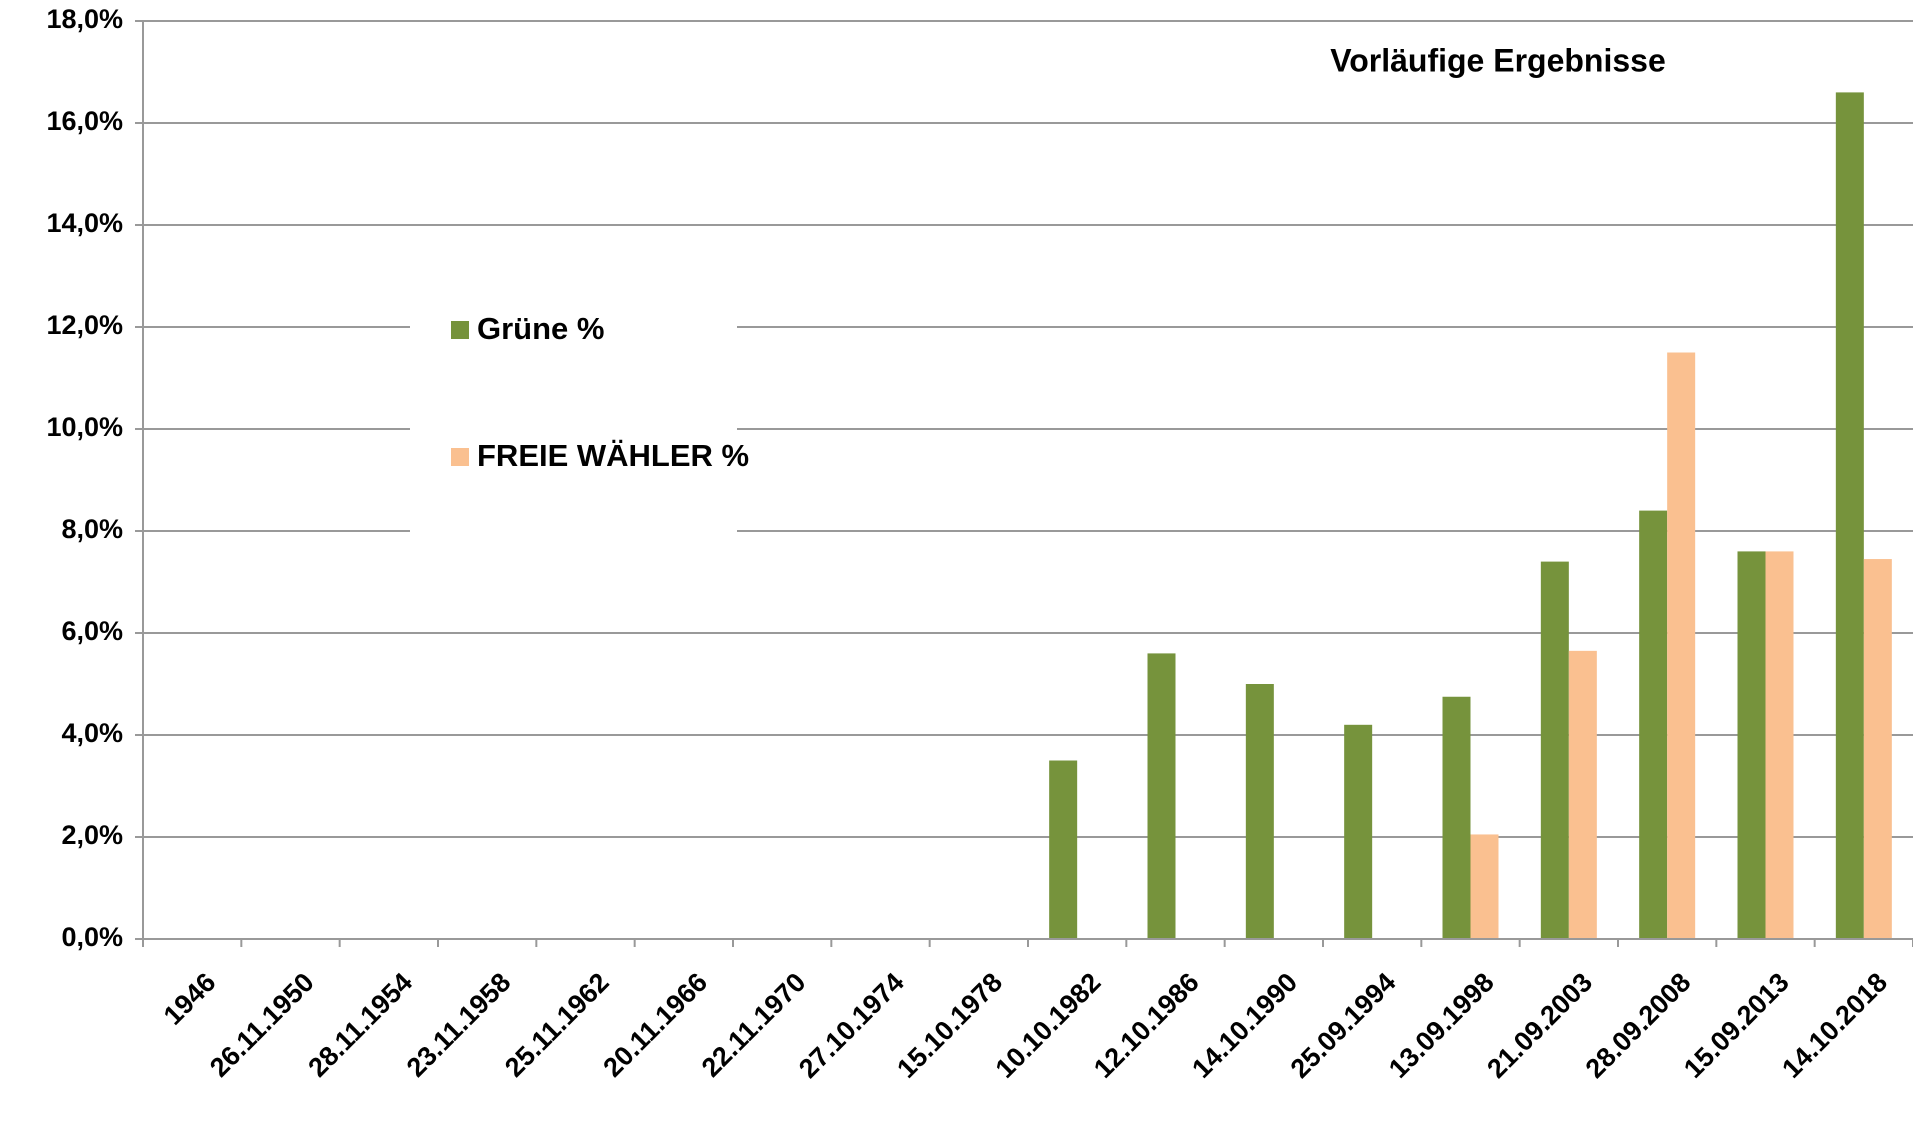  I want to click on x-tick-label: 28.09.2008, so click(1638, 1025).